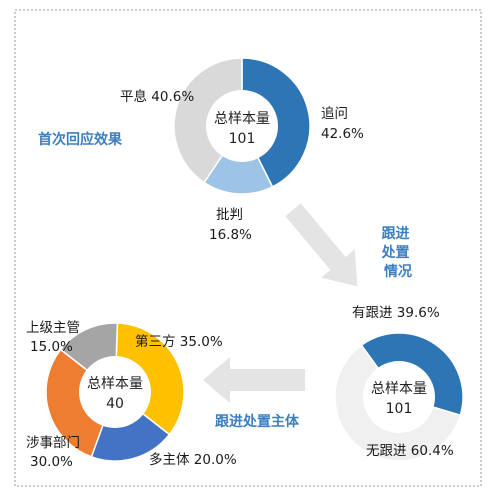 The image size is (494, 500). Describe the element at coordinates (51, 347) in the screenshot. I see `label-shangji-value: 15.0%` at that location.